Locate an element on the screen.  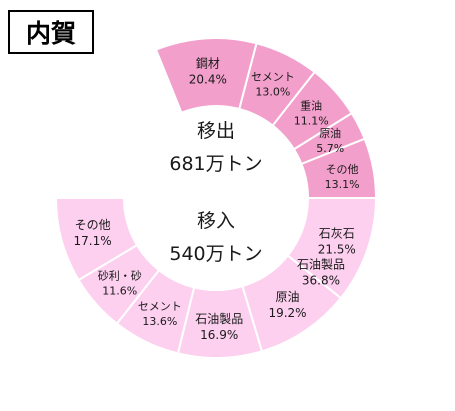
inbound-slice-value-4: 13.6% is located at coordinates (159, 321).